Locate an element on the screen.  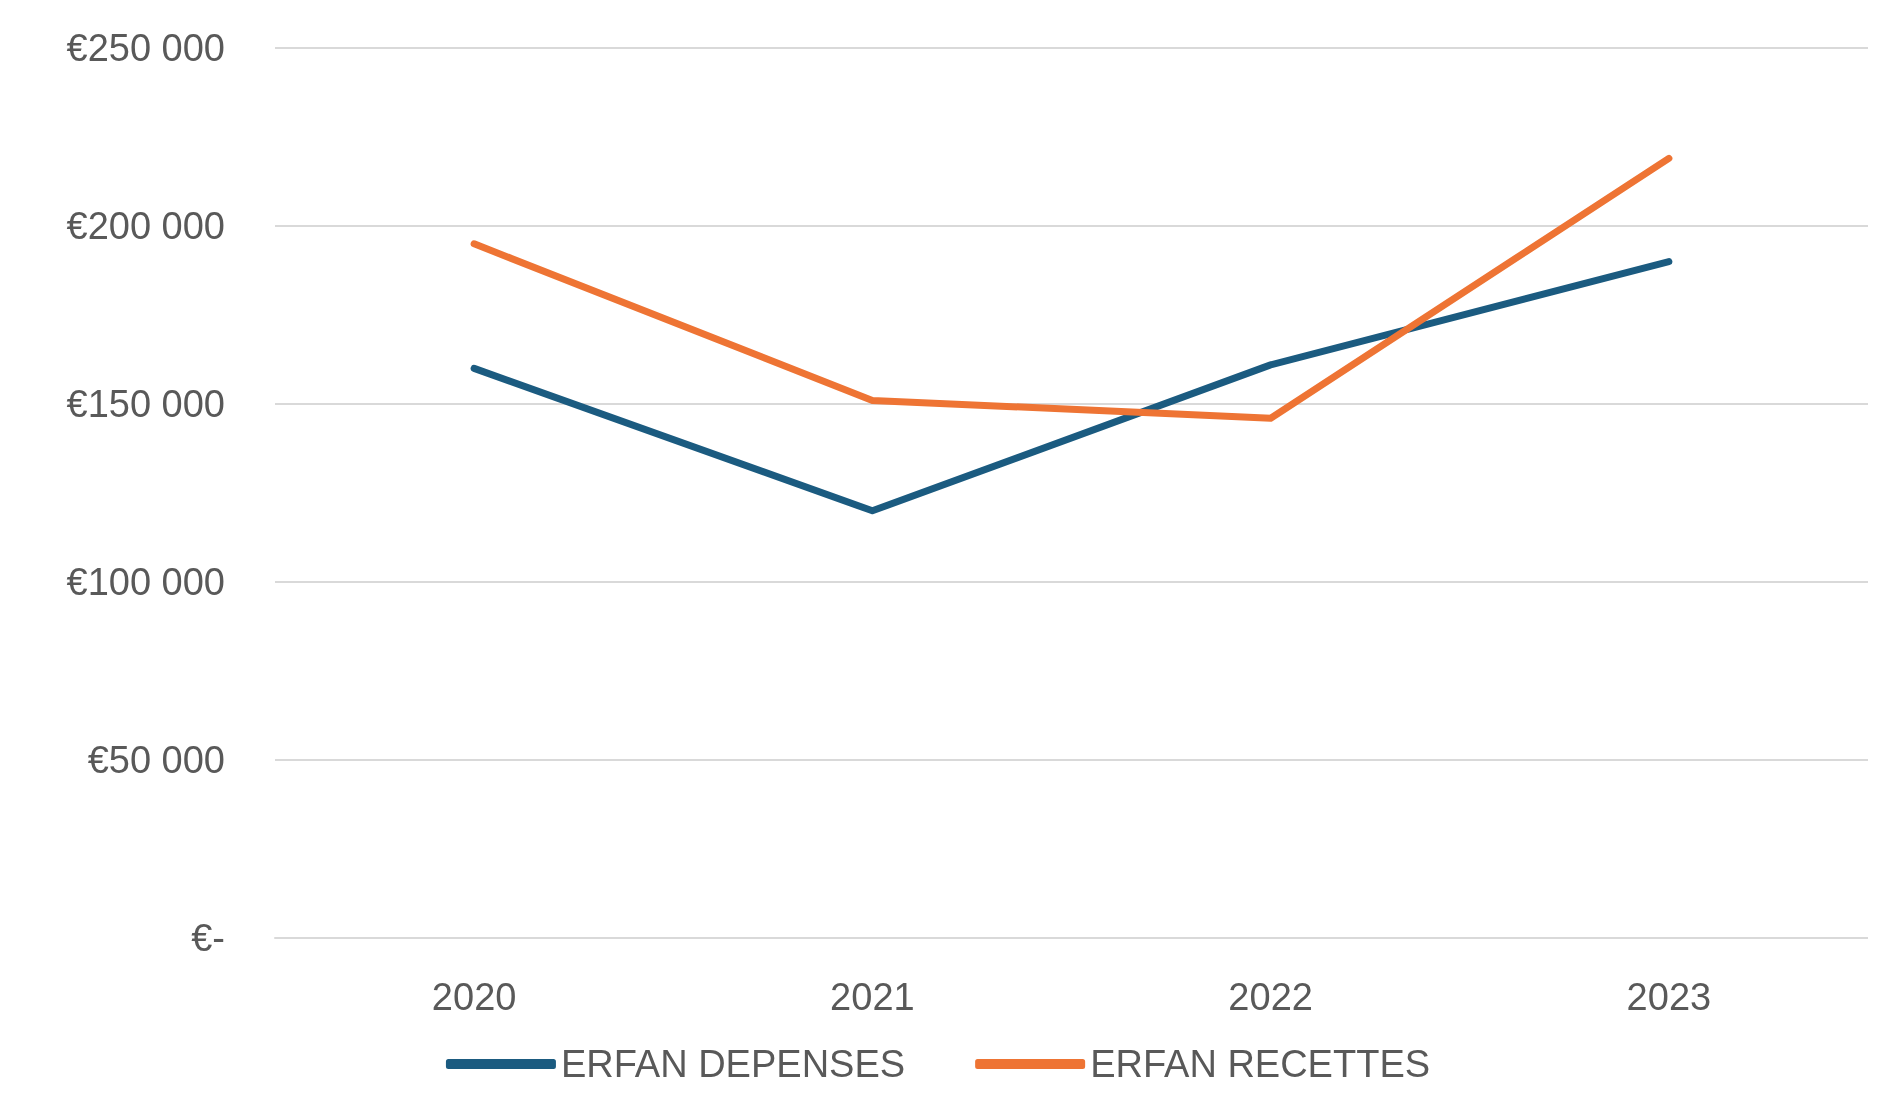
y-tick-label: €100 000 is located at coordinates (145, 582).